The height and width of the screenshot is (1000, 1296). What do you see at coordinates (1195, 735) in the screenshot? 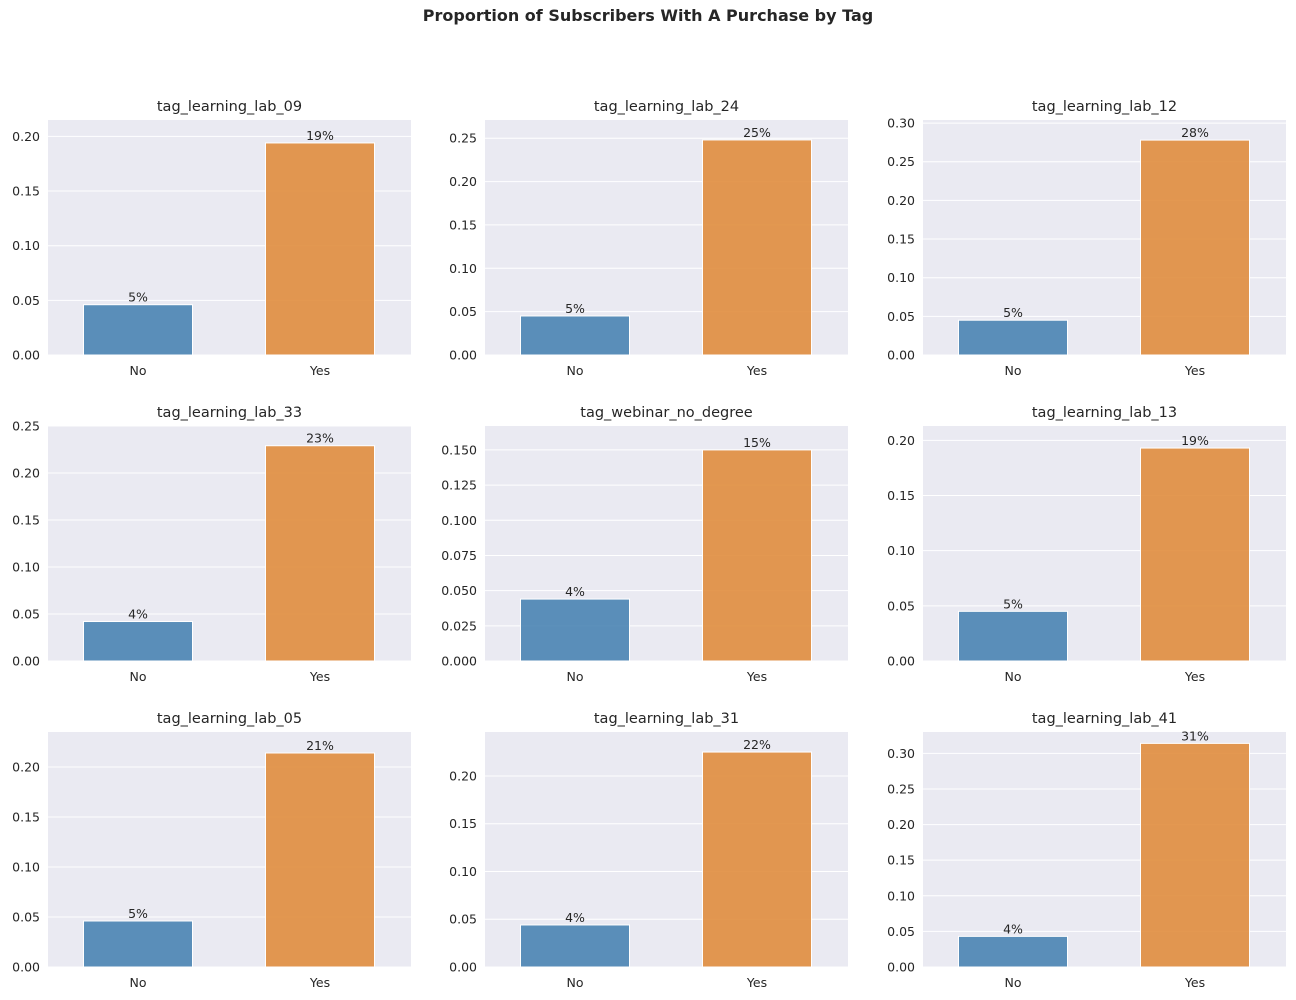
I see `data-label: 31%` at bounding box center [1195, 735].